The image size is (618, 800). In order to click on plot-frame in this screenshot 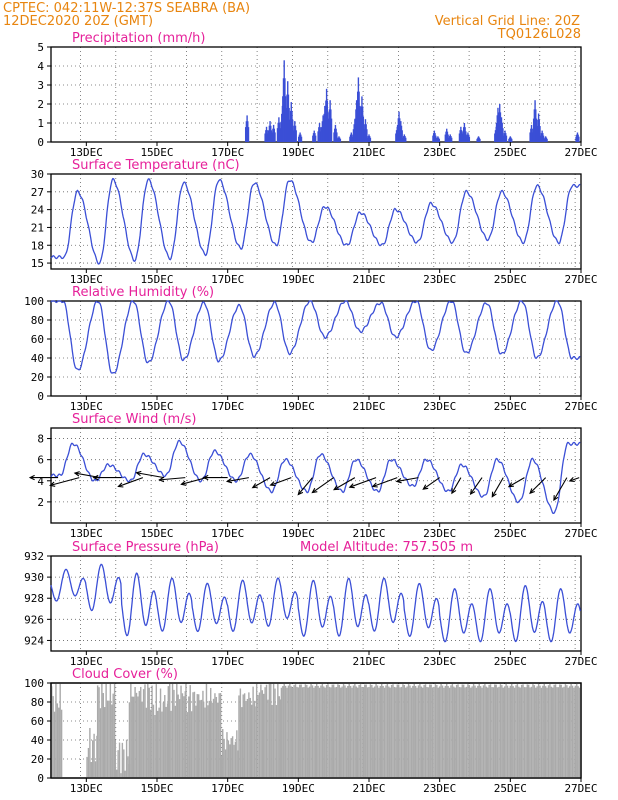, I will do `click(316, 475)`.